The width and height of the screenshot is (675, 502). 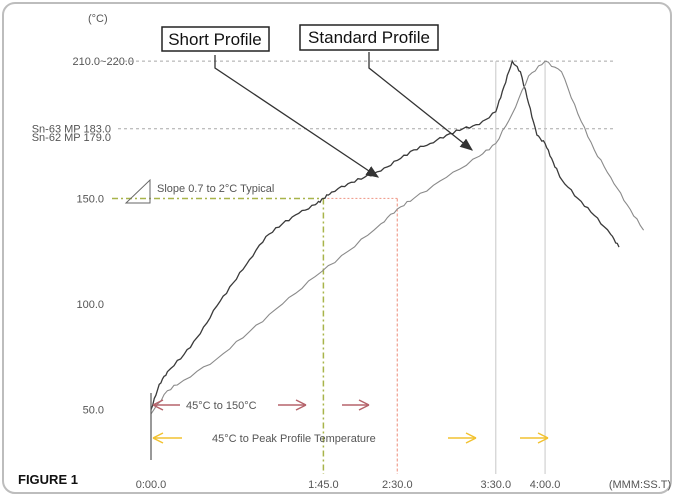 What do you see at coordinates (301, 405) in the screenshot?
I see `preheat-arrowhead-right` at bounding box center [301, 405].